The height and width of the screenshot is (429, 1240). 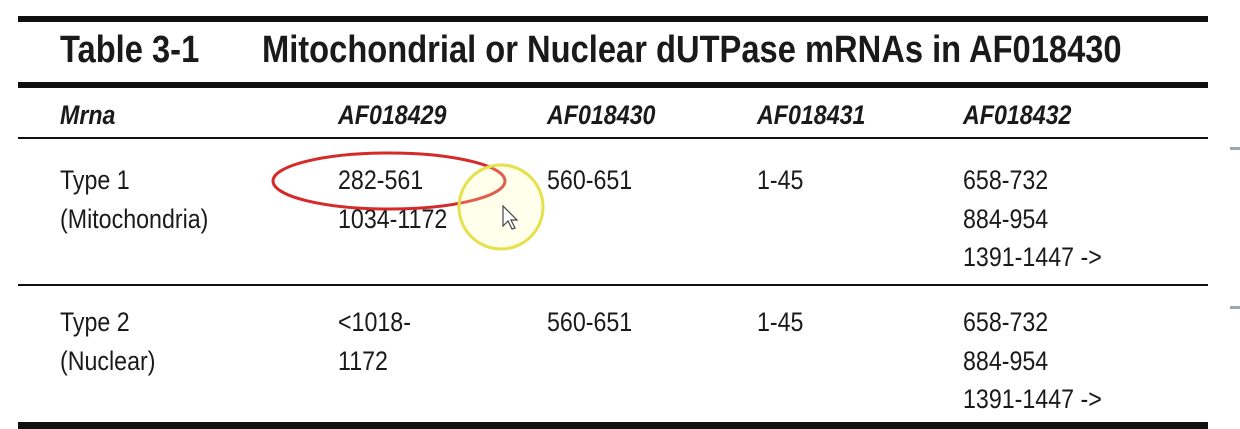 What do you see at coordinates (134, 218) in the screenshot?
I see `cell-text: (Mitochondria)` at bounding box center [134, 218].